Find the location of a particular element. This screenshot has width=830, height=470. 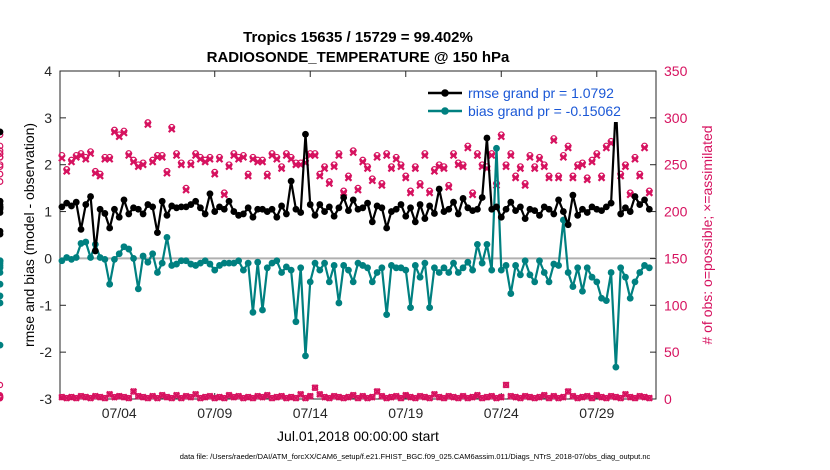

x-tick-label: 07/29 is located at coordinates (596, 413).